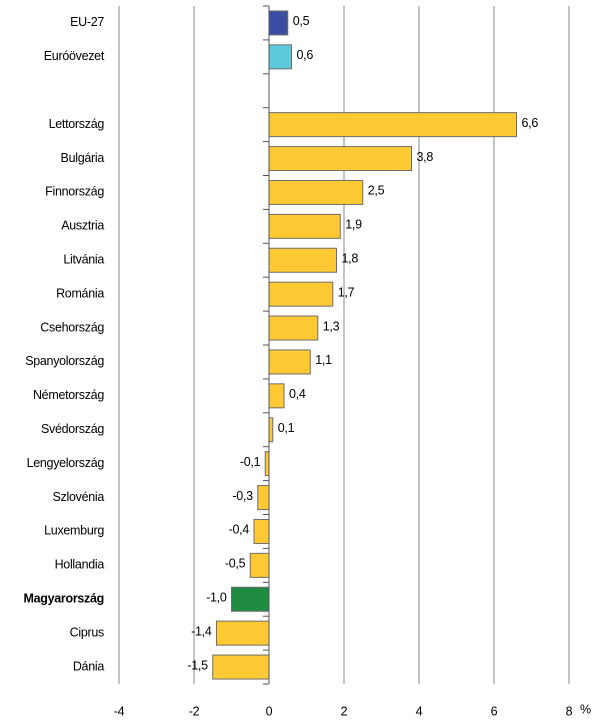  What do you see at coordinates (82, 226) in the screenshot?
I see `category-label: Ausztria` at bounding box center [82, 226].